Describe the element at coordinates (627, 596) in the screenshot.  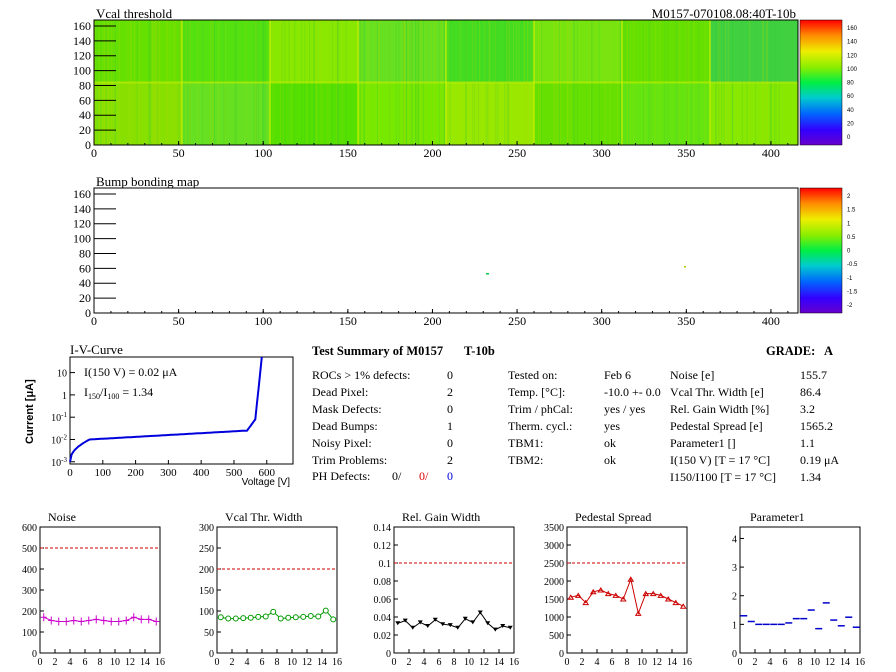
I see `roc-chart-series-line` at that location.